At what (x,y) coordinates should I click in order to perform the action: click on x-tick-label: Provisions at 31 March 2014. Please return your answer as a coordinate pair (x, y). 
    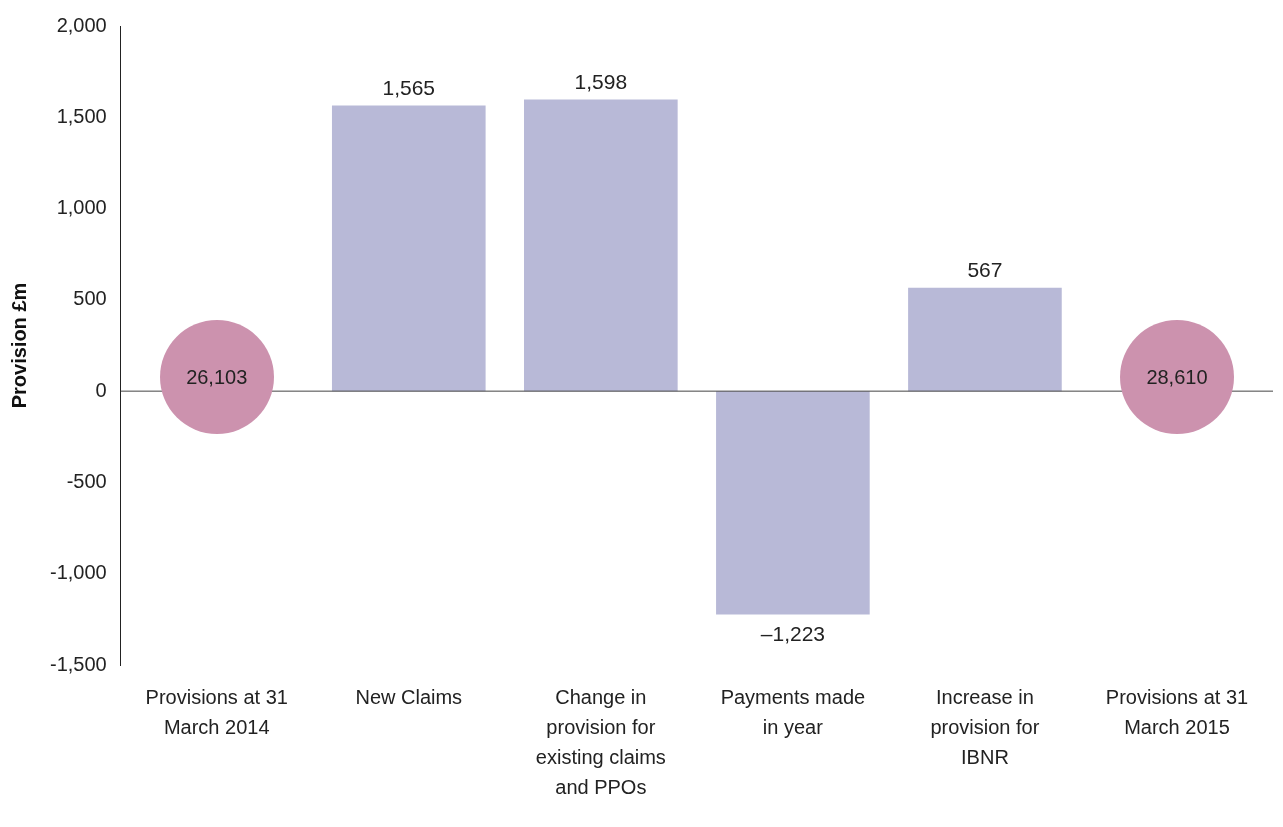
    Looking at the image, I should click on (216, 711).